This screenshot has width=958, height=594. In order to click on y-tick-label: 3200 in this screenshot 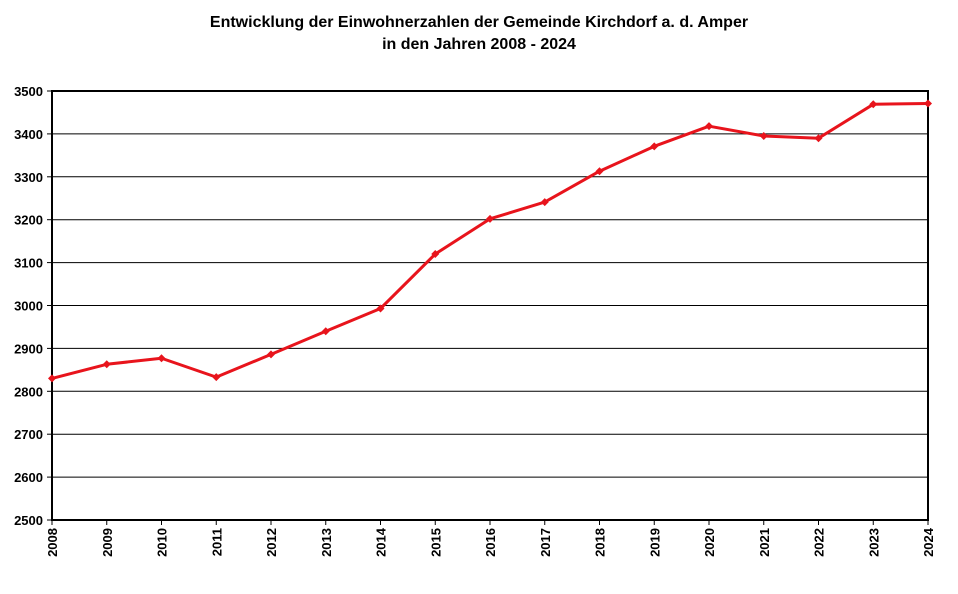, I will do `click(28, 220)`.